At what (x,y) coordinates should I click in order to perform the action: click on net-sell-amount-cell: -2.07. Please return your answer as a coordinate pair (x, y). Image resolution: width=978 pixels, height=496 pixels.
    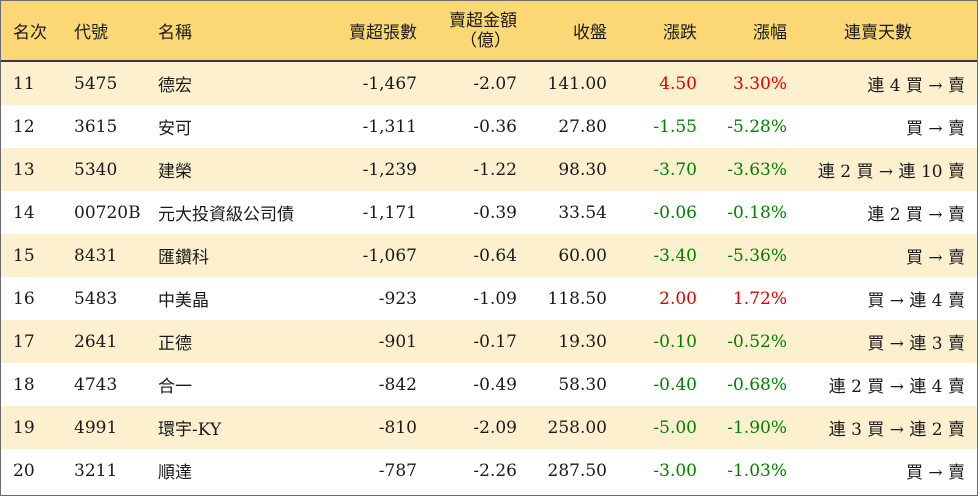
    Looking at the image, I should click on (495, 83).